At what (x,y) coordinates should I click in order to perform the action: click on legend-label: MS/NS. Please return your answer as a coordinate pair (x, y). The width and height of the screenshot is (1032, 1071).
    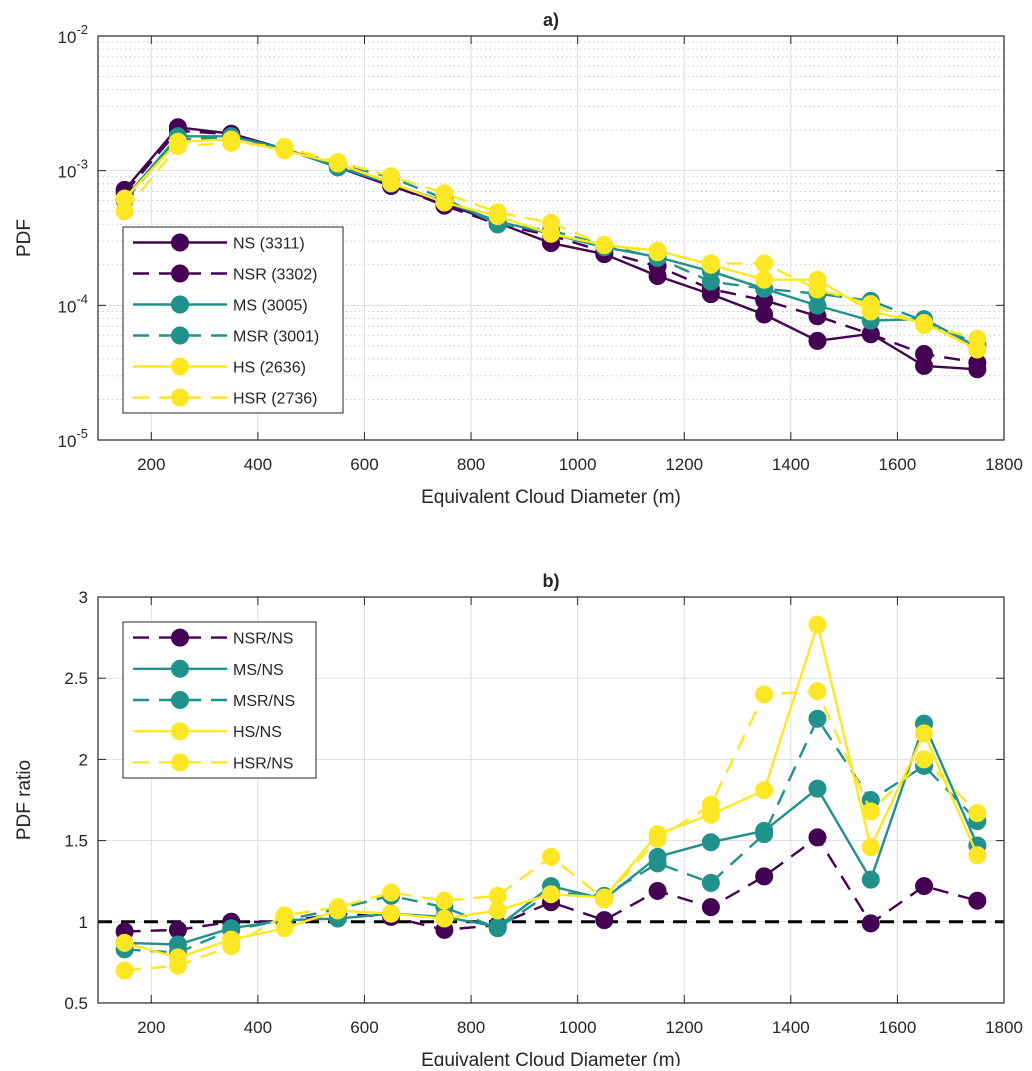
    Looking at the image, I should click on (258, 670).